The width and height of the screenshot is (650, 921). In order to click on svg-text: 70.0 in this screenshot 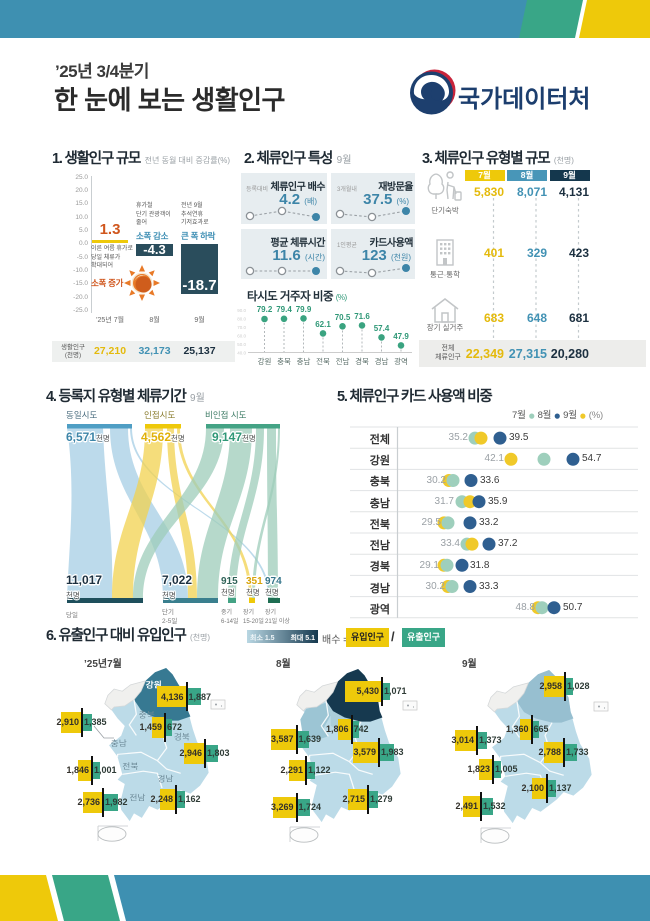, I will do `click(241, 327)`.